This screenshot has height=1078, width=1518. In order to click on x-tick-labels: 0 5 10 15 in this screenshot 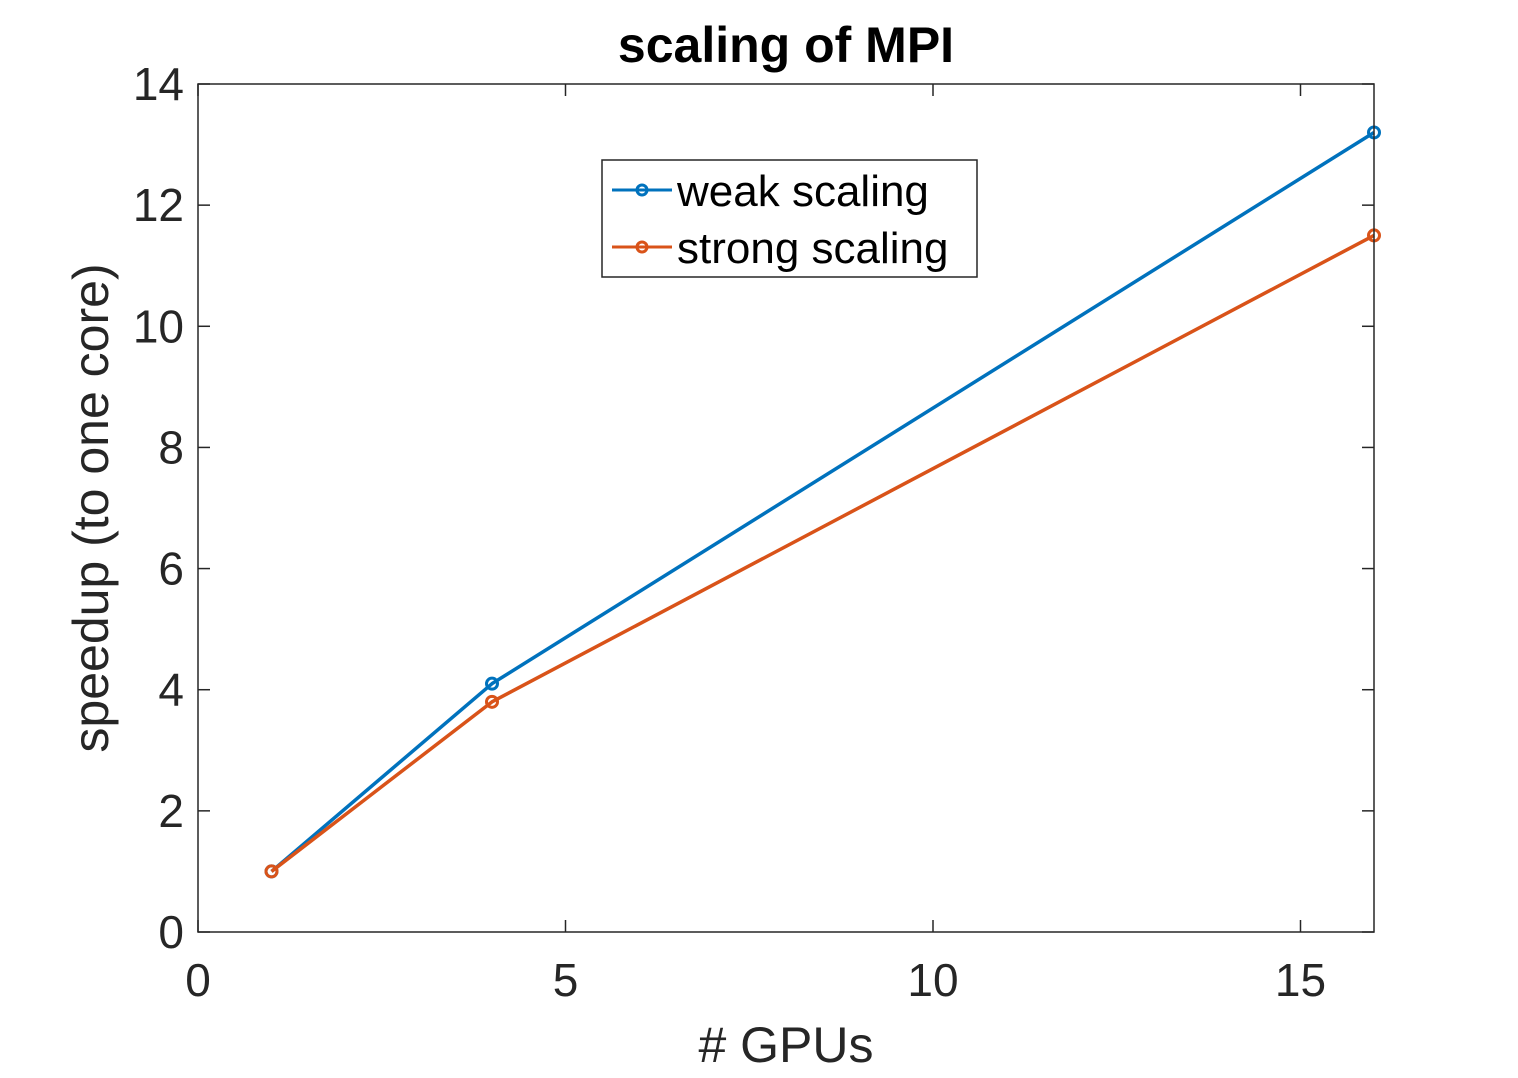, I will do `click(755, 980)`.